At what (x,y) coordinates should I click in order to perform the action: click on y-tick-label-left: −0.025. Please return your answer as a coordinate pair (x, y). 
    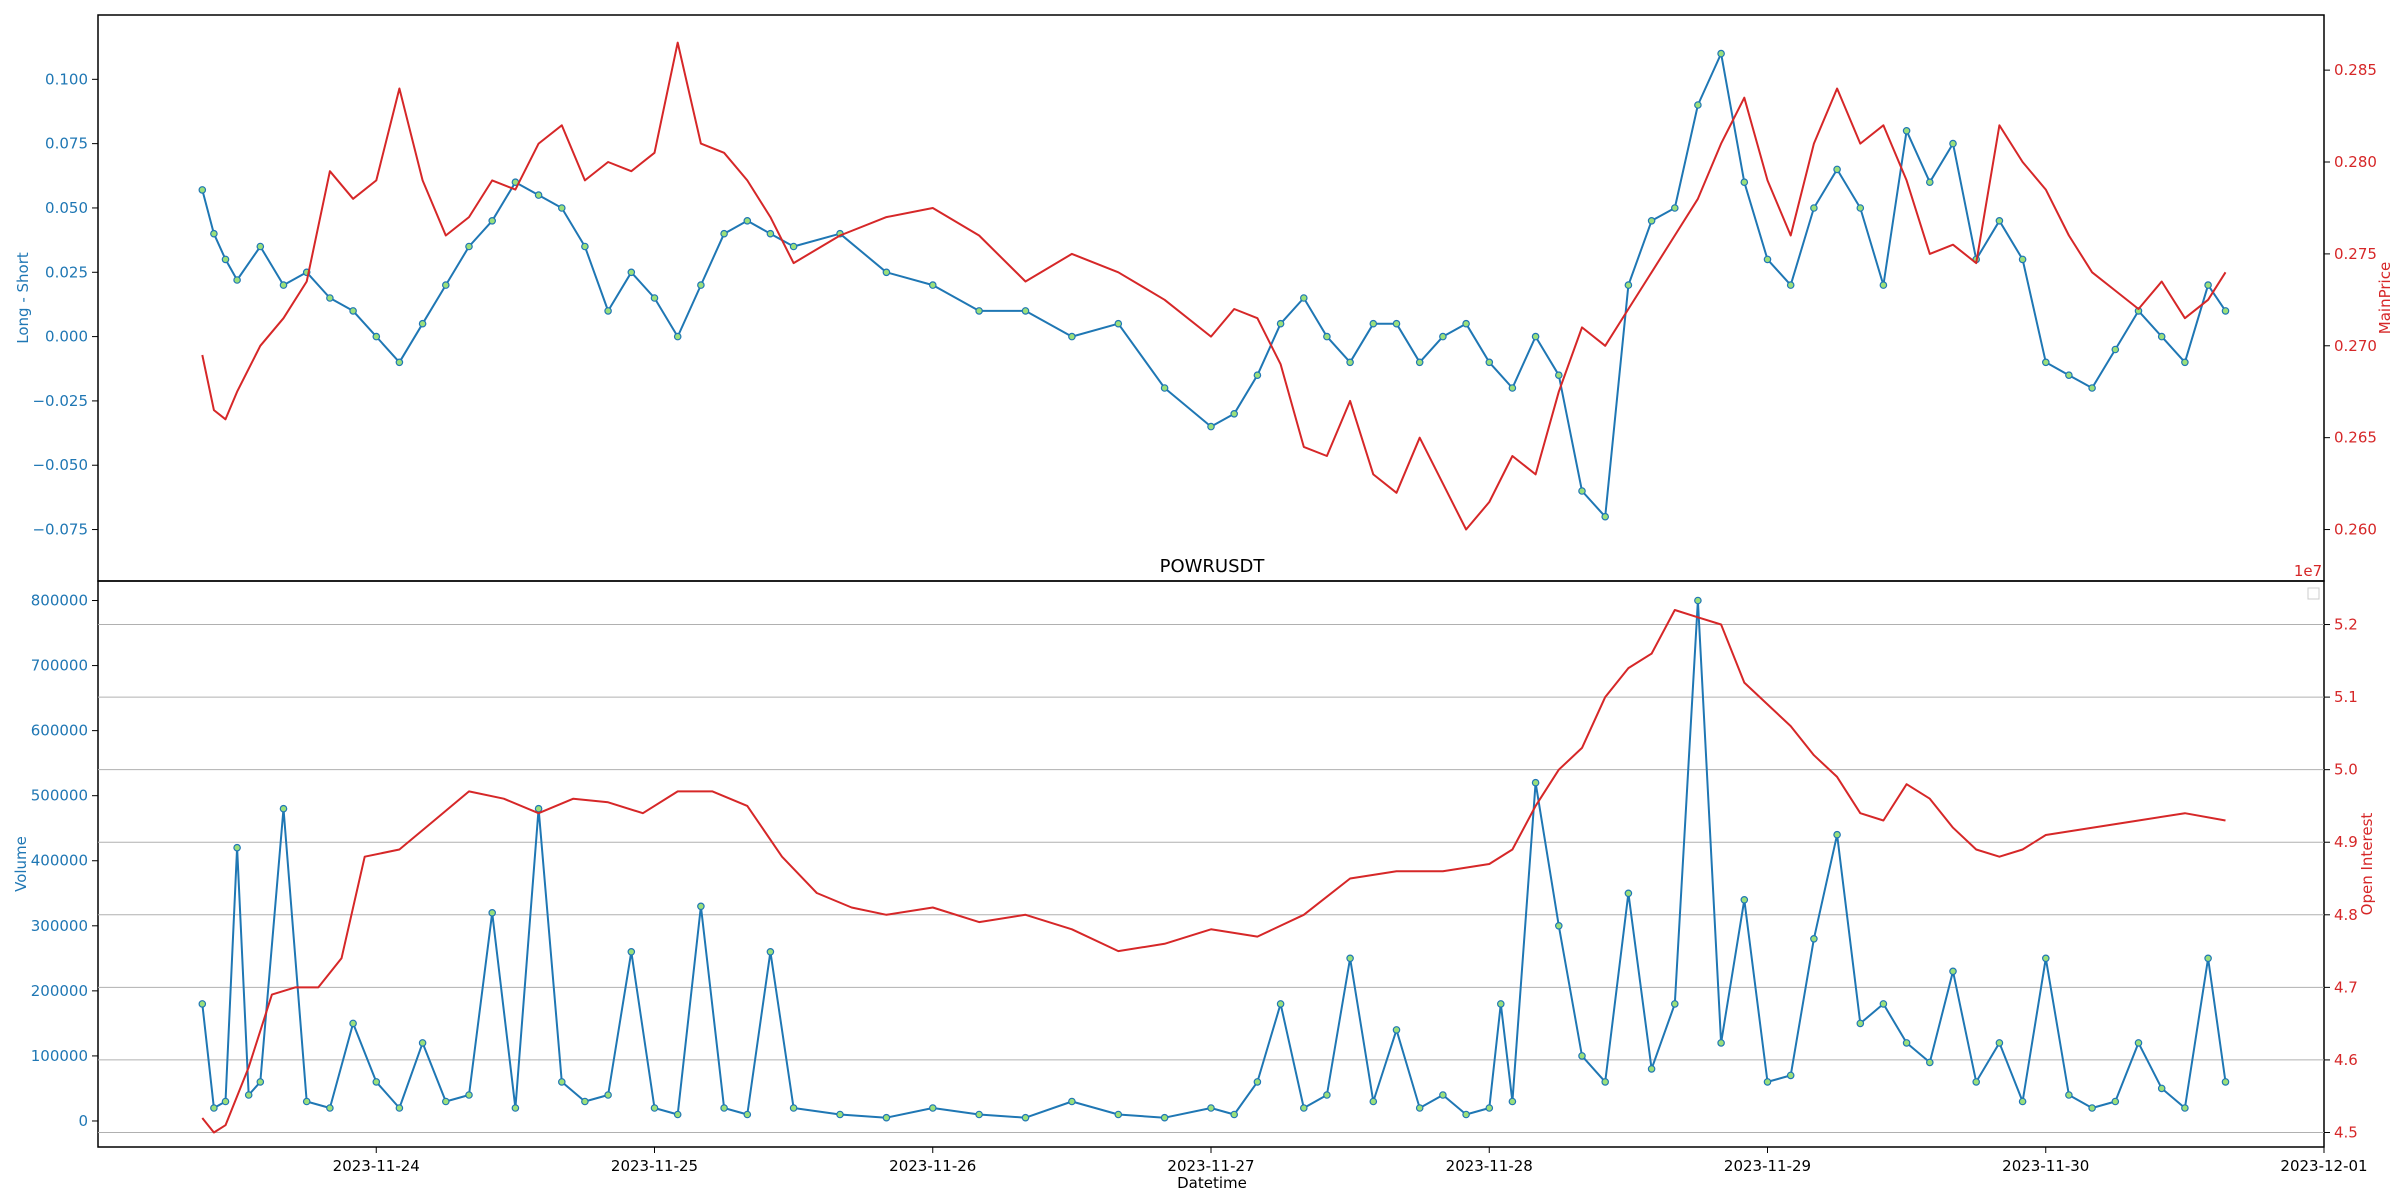
    Looking at the image, I should click on (60, 401).